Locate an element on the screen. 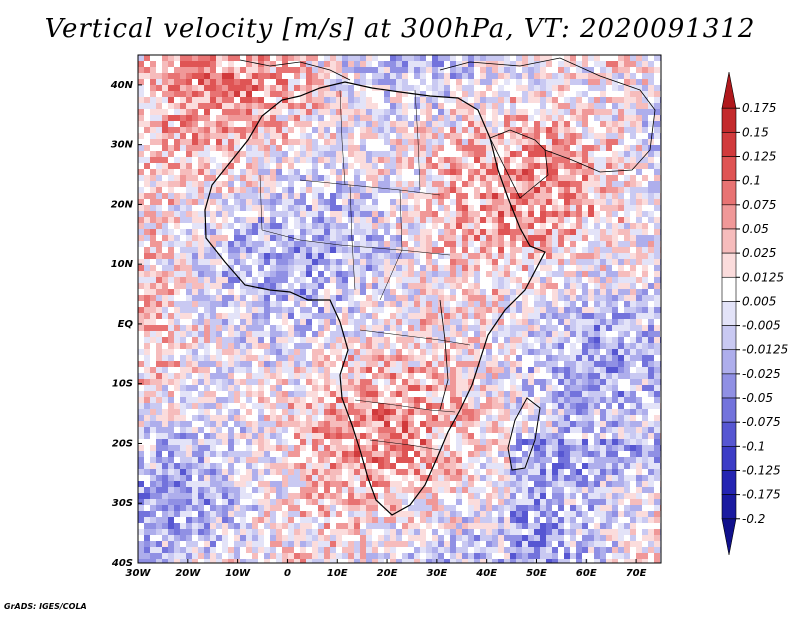 The width and height of the screenshot is (800, 618). latitude-axis: 40N 30N 20N 10N EQ 10S 20S 30S 40S is located at coordinates (126, 324).